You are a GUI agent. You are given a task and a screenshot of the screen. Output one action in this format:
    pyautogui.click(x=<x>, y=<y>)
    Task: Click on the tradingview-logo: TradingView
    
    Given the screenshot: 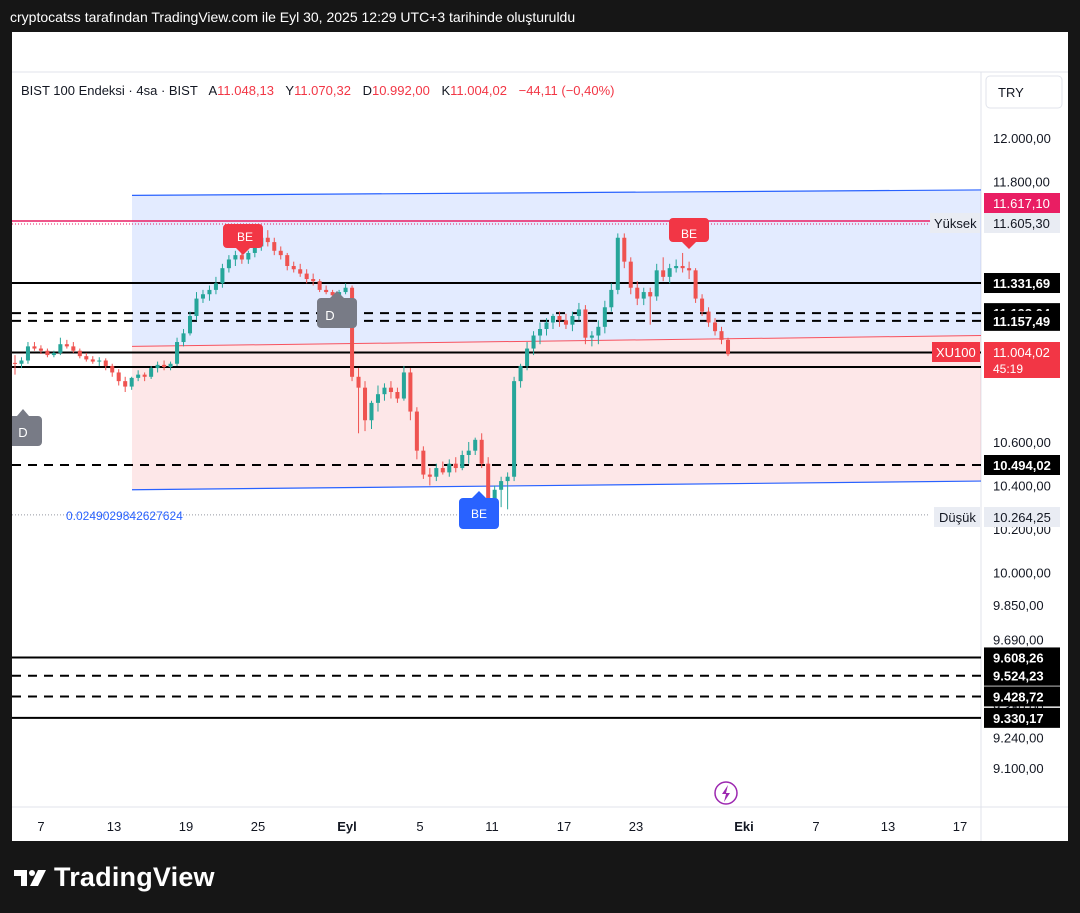 What is the action you would take?
    pyautogui.click(x=114, y=877)
    